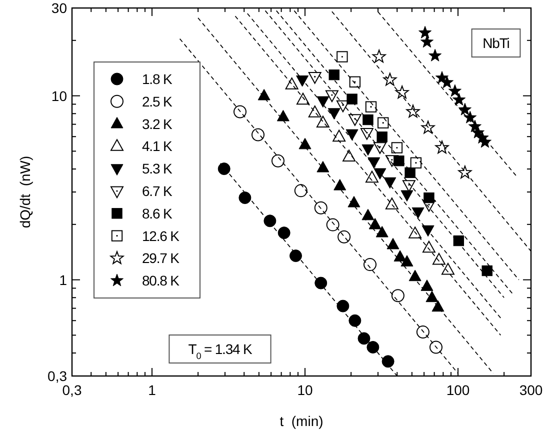 Image resolution: width=547 pixels, height=436 pixels. What do you see at coordinates (157, 191) in the screenshot?
I see `legend-label: 6.7 K` at bounding box center [157, 191].